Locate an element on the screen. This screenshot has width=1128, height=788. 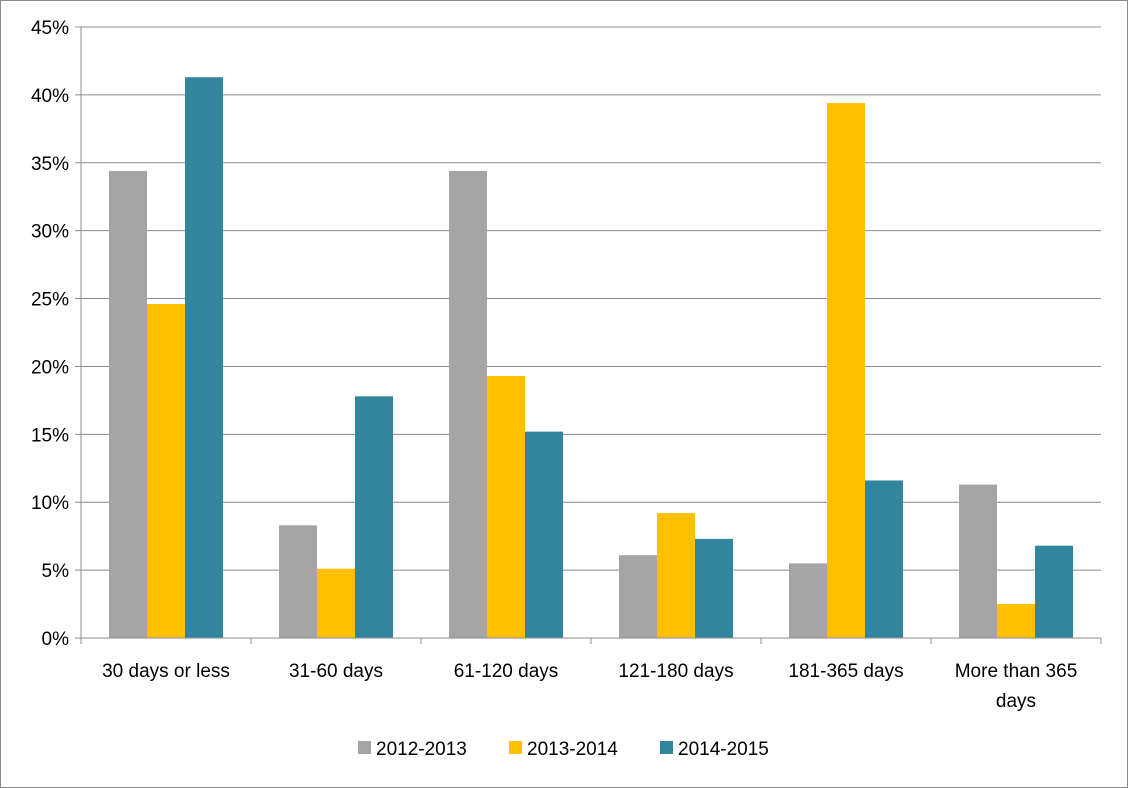
x-category-label: 30 days or less is located at coordinates (166, 671).